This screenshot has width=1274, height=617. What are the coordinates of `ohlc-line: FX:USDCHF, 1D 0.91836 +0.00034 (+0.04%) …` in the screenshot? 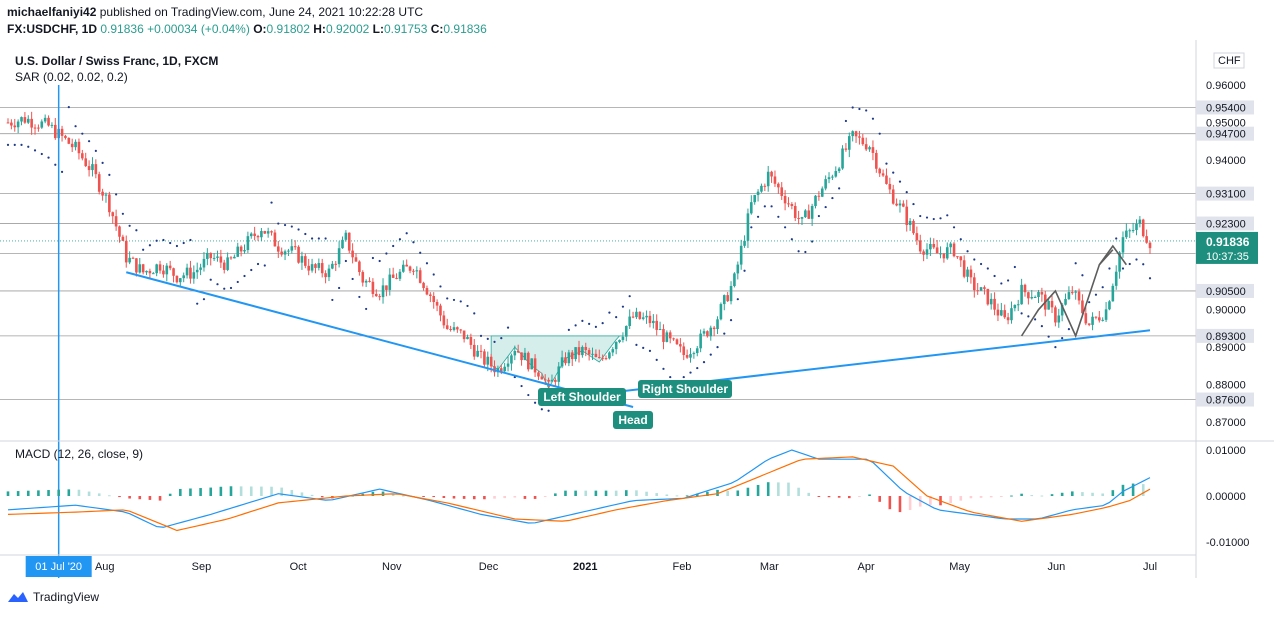 It's located at (247, 29).